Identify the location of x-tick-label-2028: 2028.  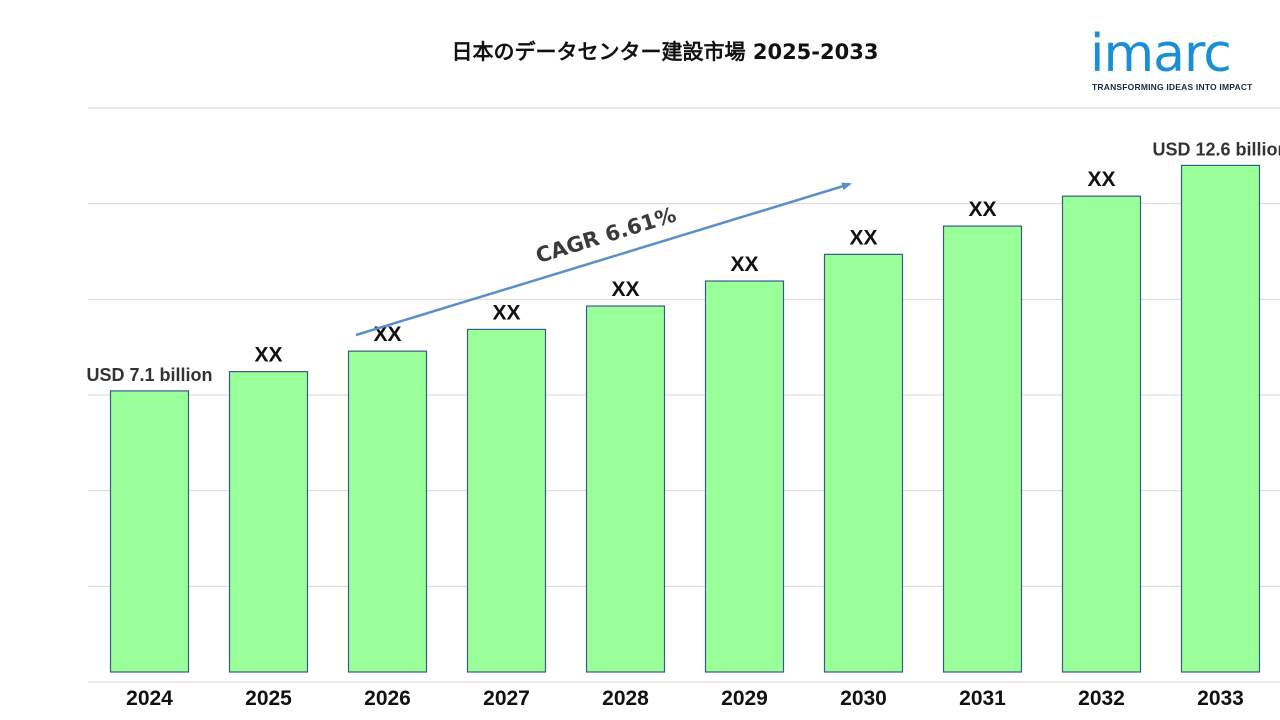
(625, 698).